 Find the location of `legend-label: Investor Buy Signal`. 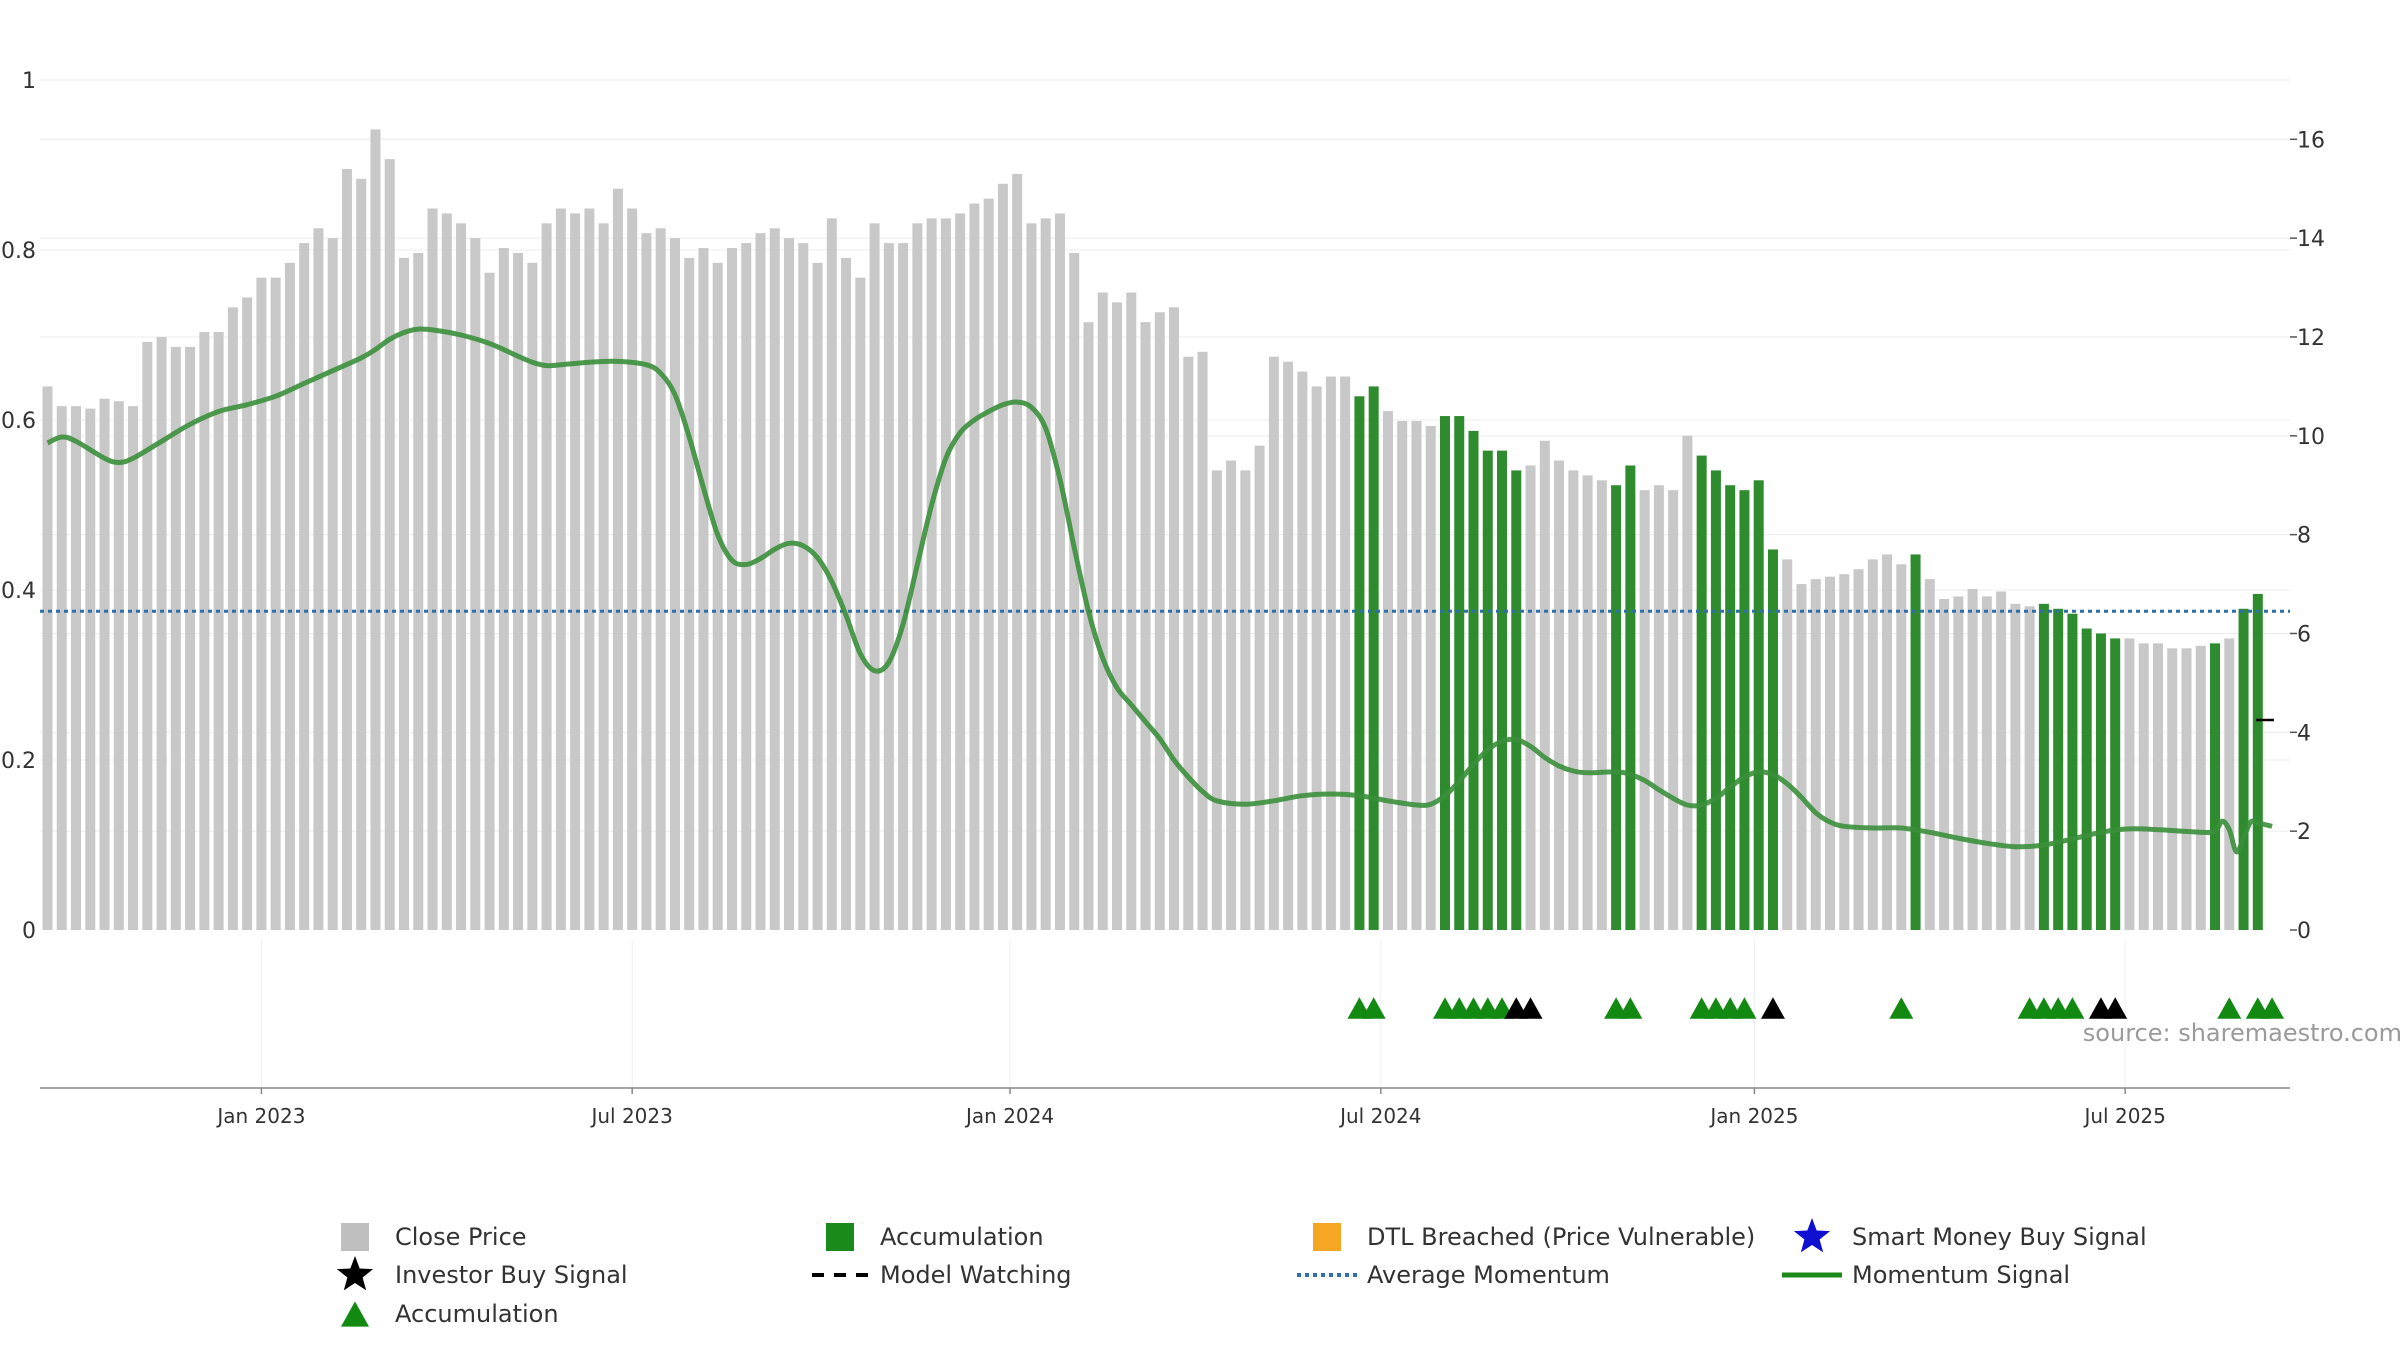

legend-label: Investor Buy Signal is located at coordinates (511, 1275).